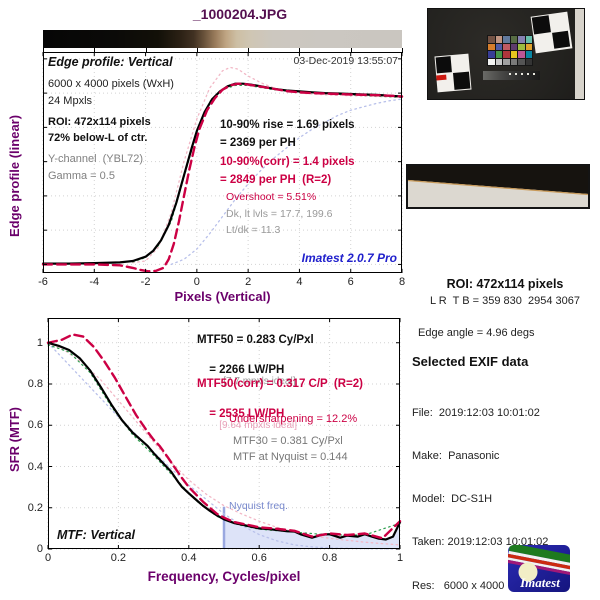 The height and width of the screenshot is (600, 600). Describe the element at coordinates (259, 382) in the screenshot. I see `mtf50-ideal: [7.7 mpxls ideal]` at that location.